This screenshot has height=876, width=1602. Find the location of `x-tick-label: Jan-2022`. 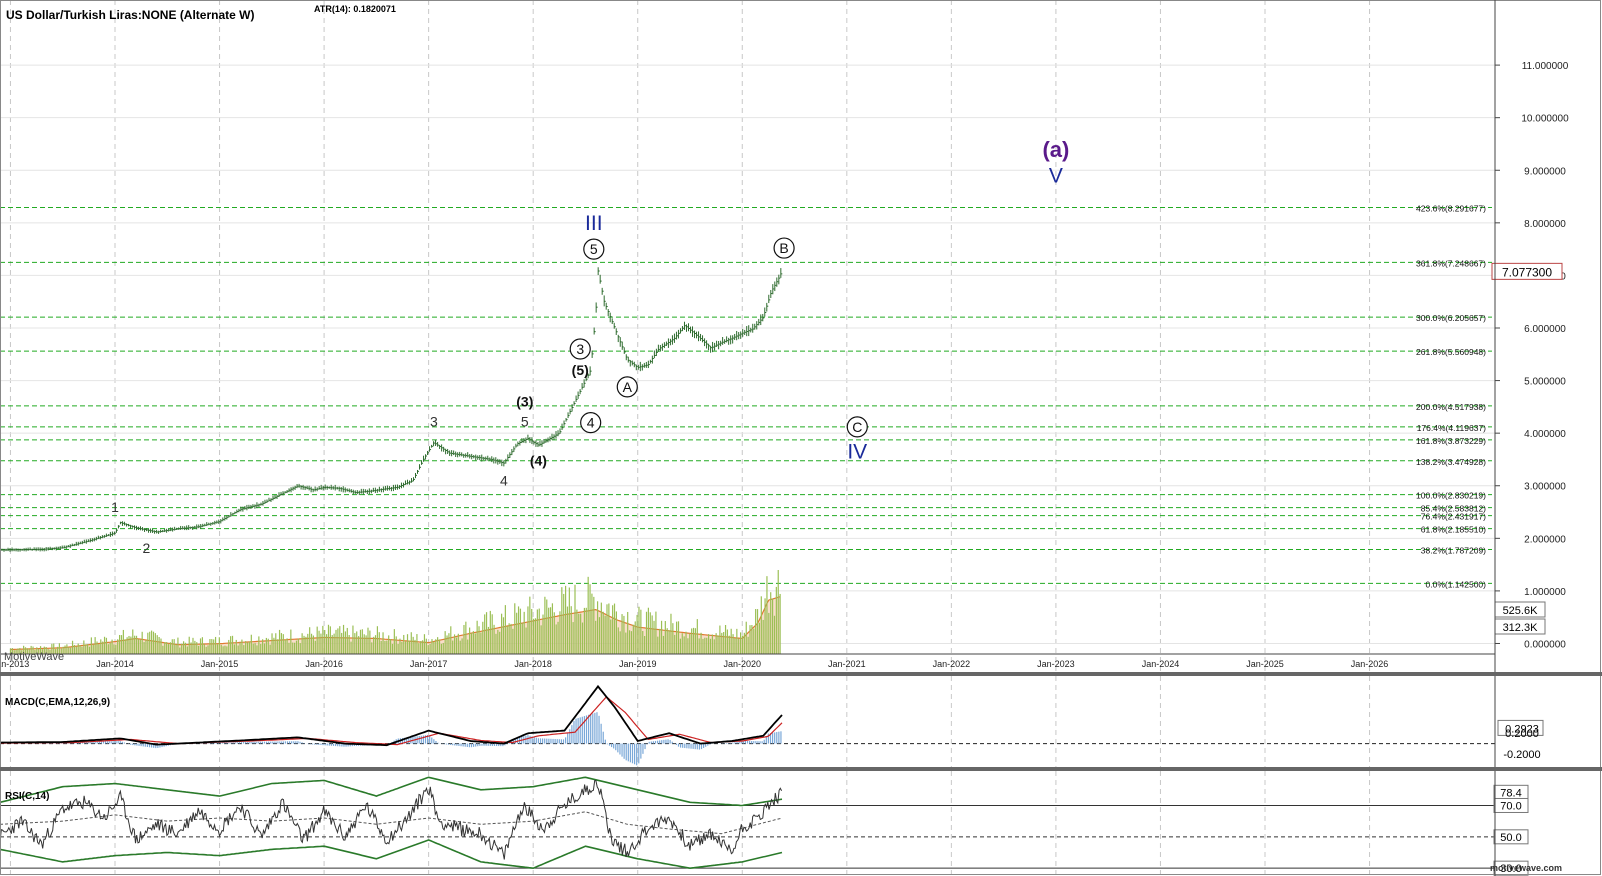

x-tick-label: Jan-2022 is located at coordinates (952, 664).